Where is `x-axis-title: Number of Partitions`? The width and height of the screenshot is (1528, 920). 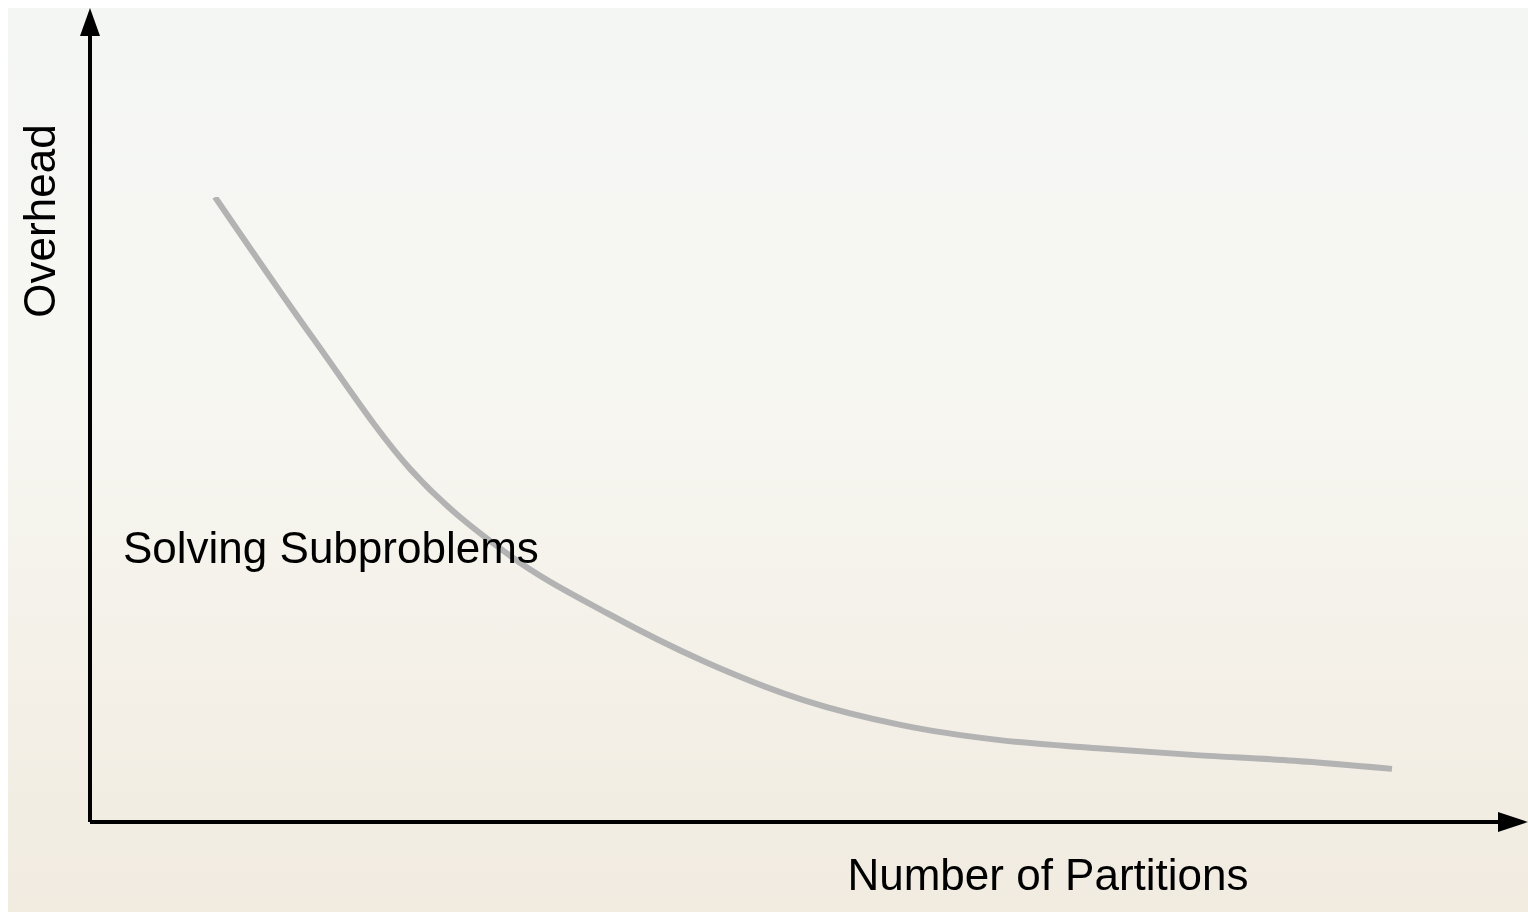 x-axis-title: Number of Partitions is located at coordinates (1048, 875).